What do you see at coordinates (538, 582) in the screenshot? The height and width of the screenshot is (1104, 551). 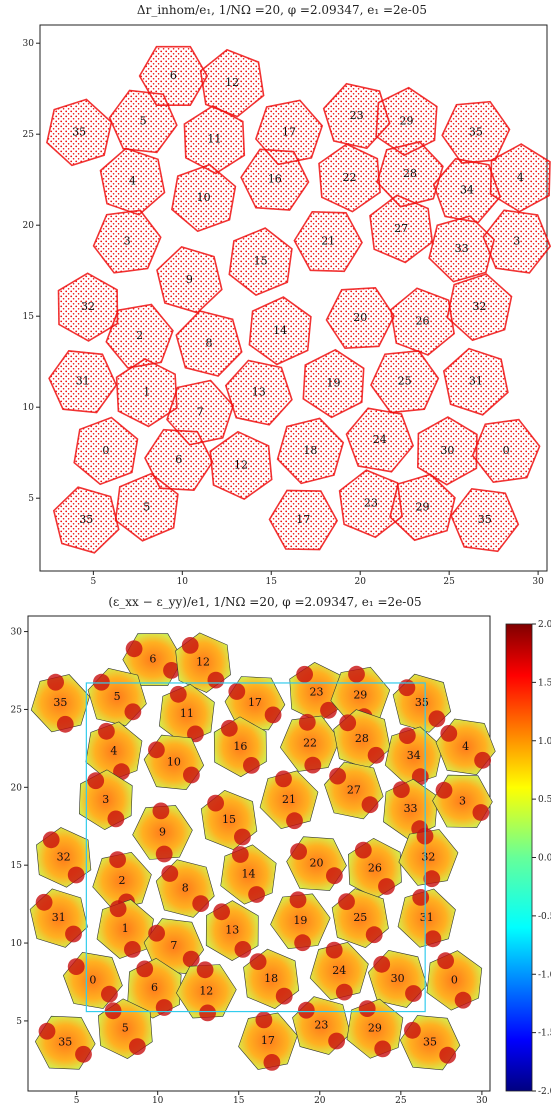 I see `x-tick-label: 30` at bounding box center [538, 582].